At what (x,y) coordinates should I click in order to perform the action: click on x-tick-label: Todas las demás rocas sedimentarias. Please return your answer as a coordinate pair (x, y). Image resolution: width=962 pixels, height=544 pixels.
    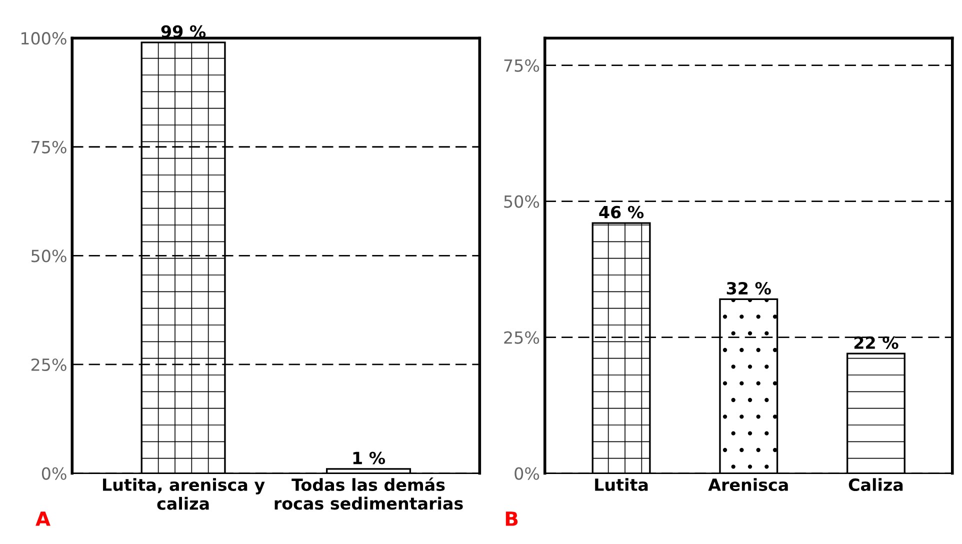
    Looking at the image, I should click on (368, 493).